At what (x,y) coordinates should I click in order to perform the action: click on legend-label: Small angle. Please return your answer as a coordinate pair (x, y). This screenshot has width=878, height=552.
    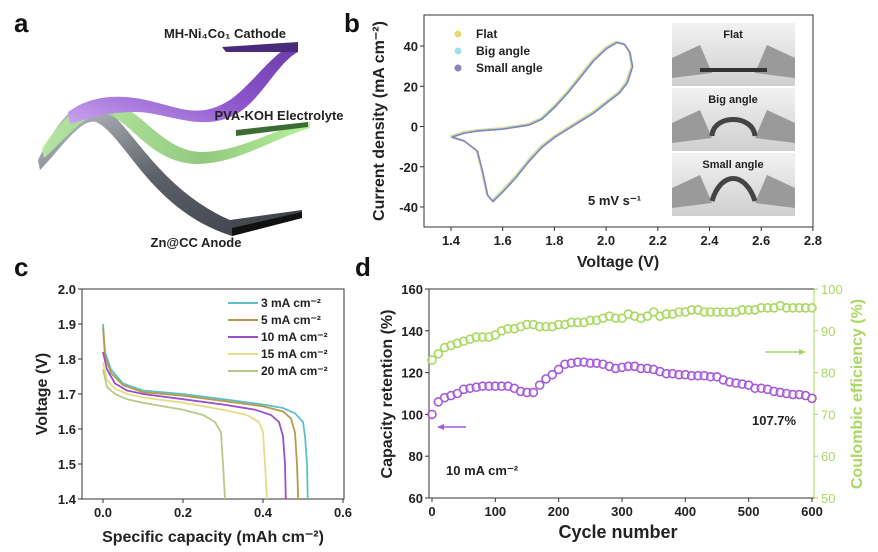
    Looking at the image, I should click on (509, 68).